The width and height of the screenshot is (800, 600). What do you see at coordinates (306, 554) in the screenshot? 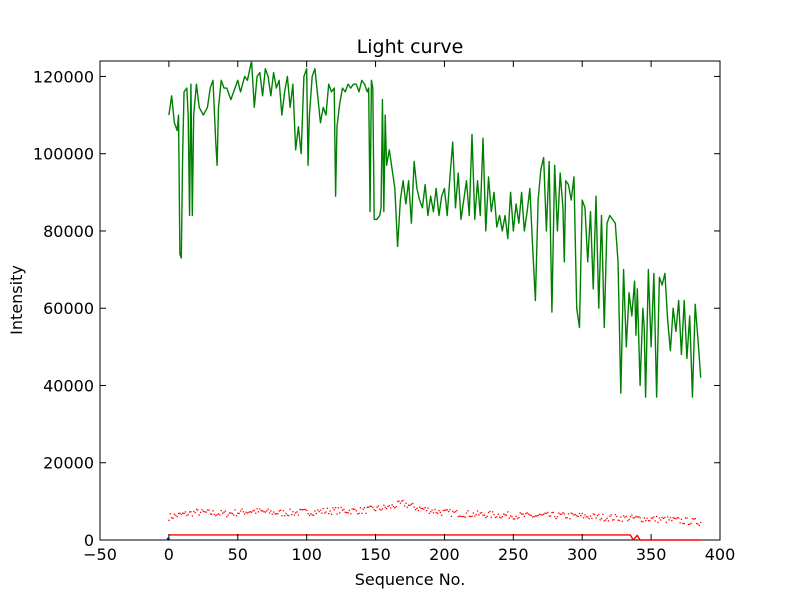
I see `x-tick-label: 100` at bounding box center [306, 554].